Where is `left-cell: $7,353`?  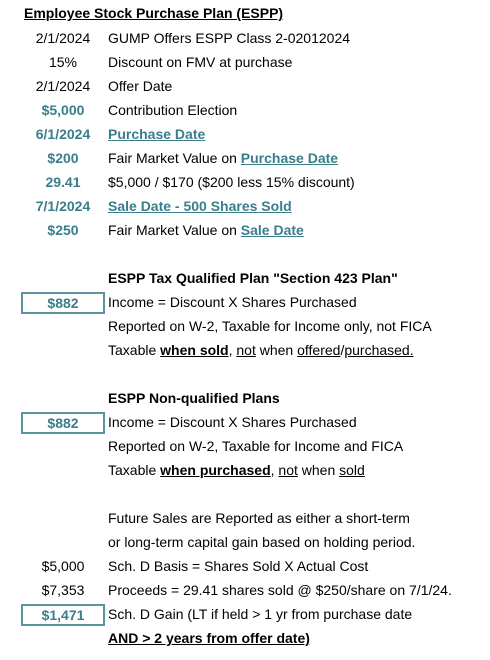 left-cell: $7,353 is located at coordinates (63, 590).